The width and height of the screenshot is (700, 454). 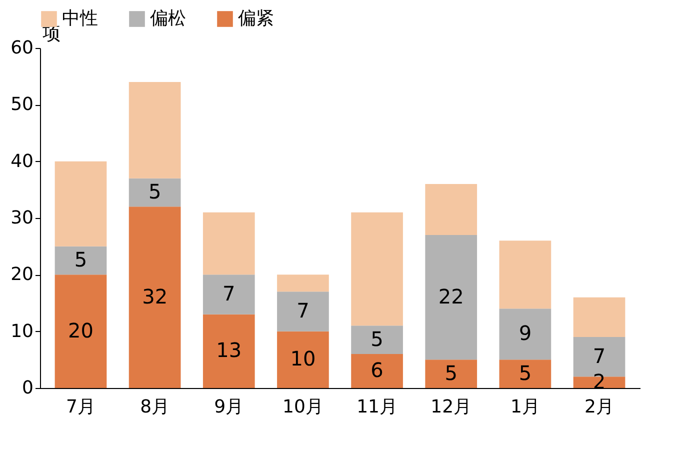 What do you see at coordinates (155, 407) in the screenshot?
I see `x-tick-label: 8月` at bounding box center [155, 407].